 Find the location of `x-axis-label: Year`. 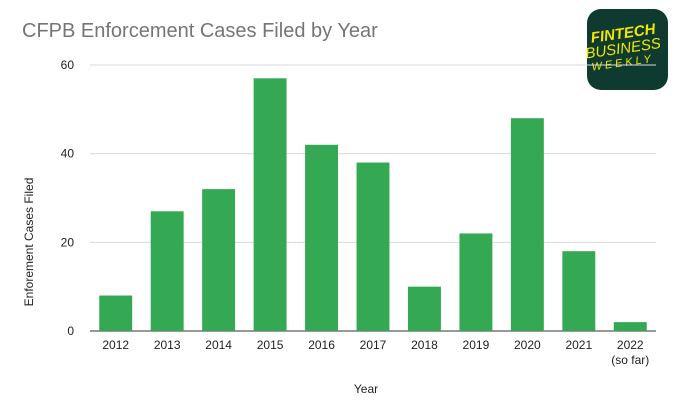

x-axis-label: Year is located at coordinates (366, 389).